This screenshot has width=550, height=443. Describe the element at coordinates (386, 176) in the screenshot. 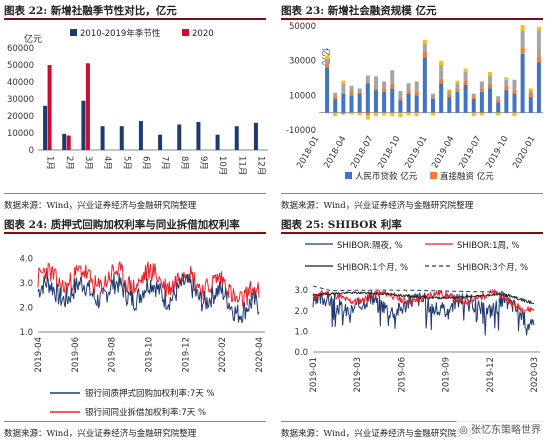

I see `legend-label: 人民币贷款 亿元` at that location.